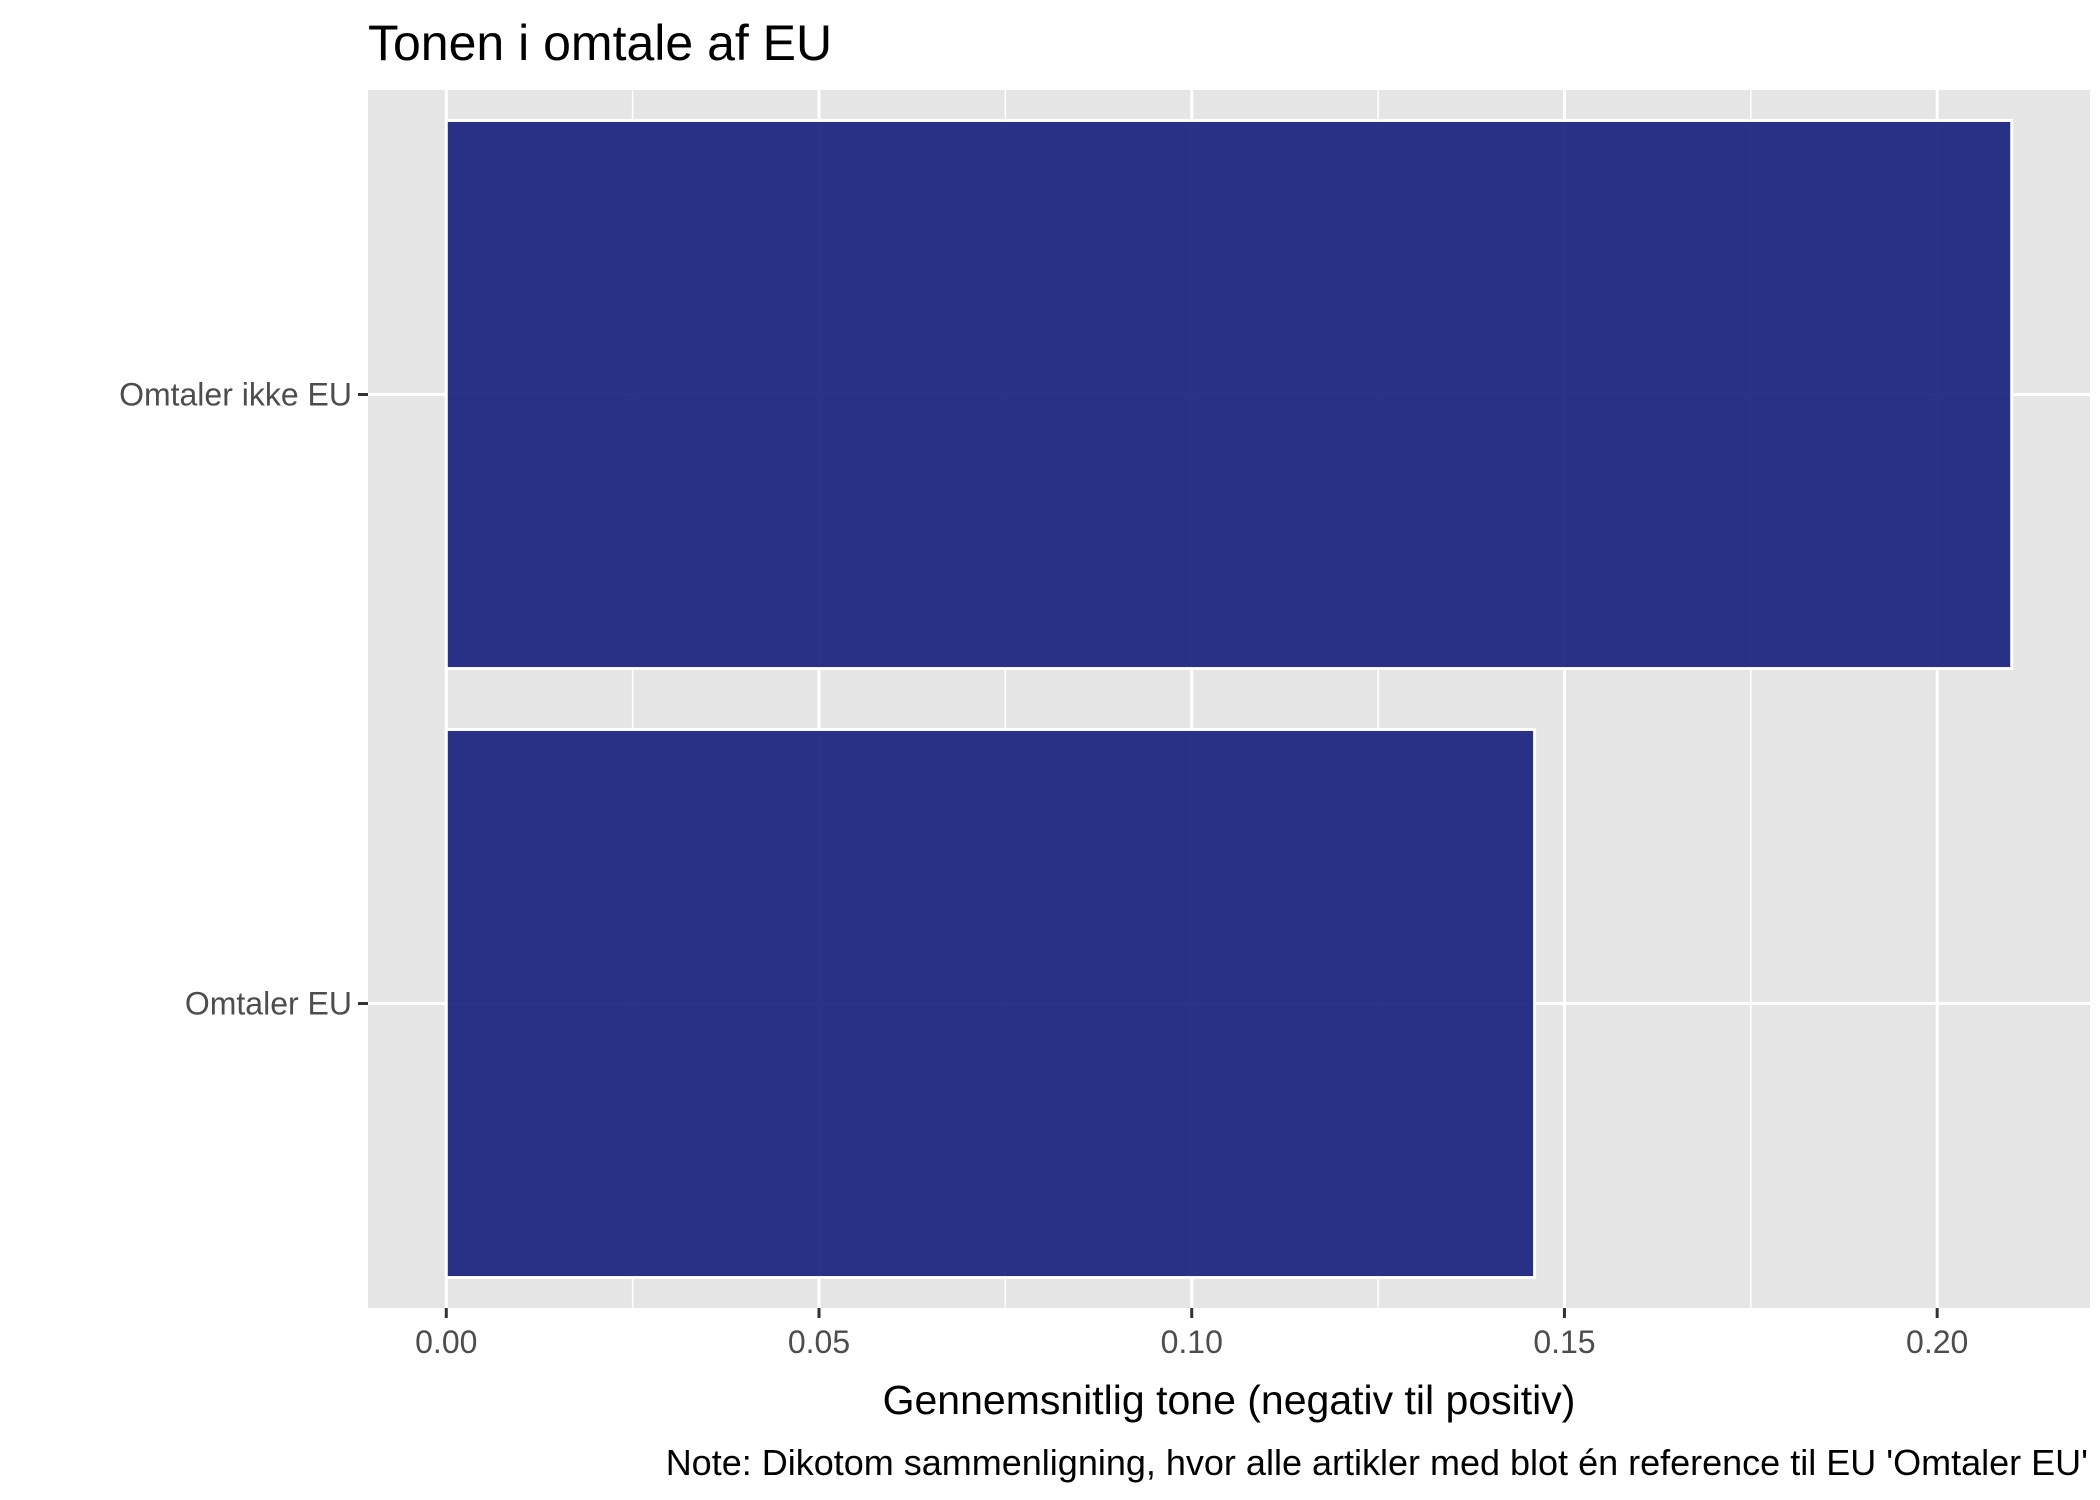 This screenshot has width=2100, height=1500. Describe the element at coordinates (1564, 1342) in the screenshot. I see `x-tick-label: 0.15` at that location.